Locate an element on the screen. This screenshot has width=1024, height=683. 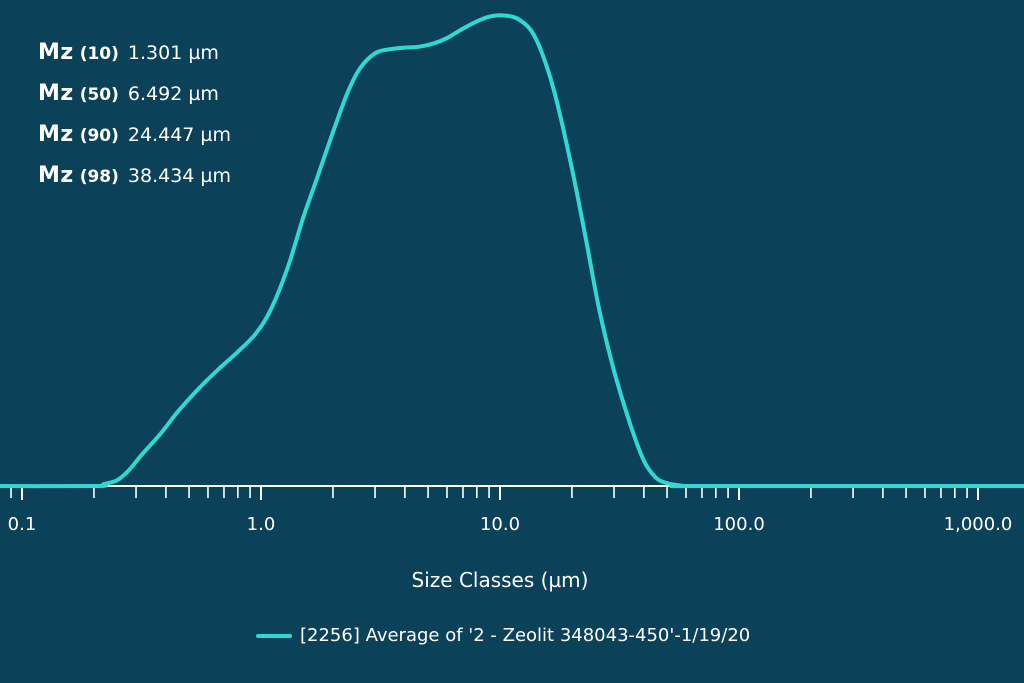
stat-mz50: Mz (50) 6.492 µm is located at coordinates (134, 101).